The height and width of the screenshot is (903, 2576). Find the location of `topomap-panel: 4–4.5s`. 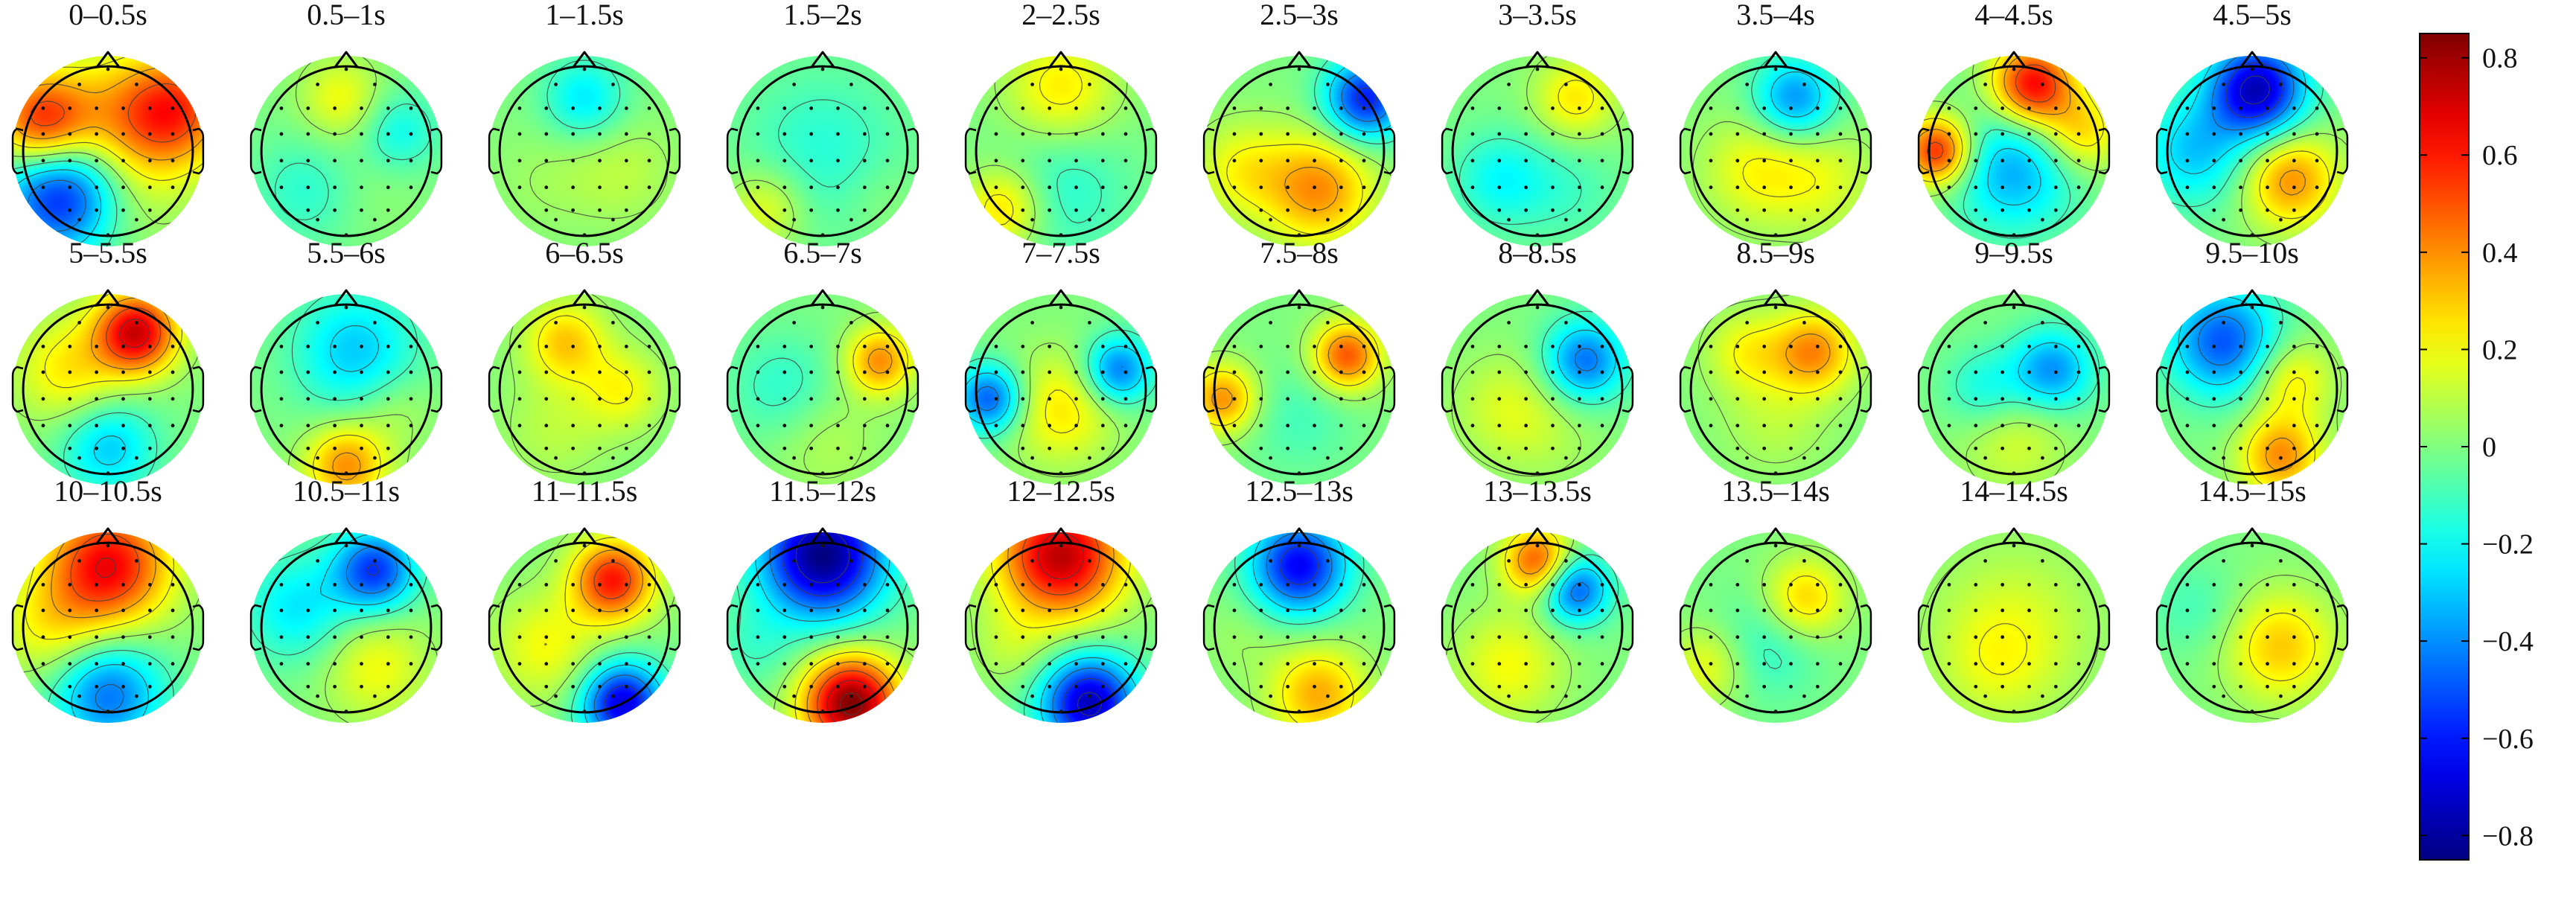

topomap-panel: 4–4.5s is located at coordinates (2014, 123).